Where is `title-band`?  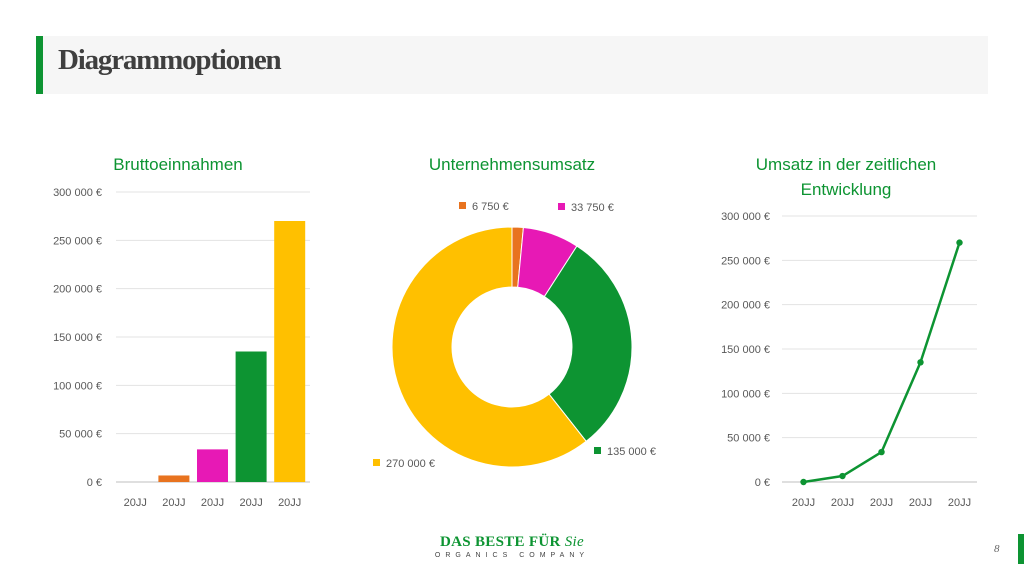
title-band is located at coordinates (512, 65).